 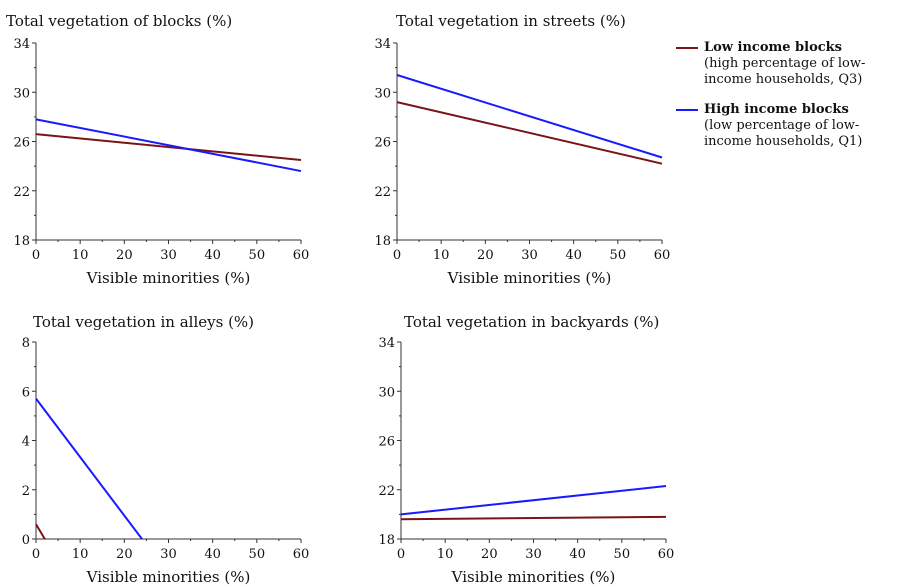 I want to click on series-line-high-income-blocks, so click(x=168, y=145).